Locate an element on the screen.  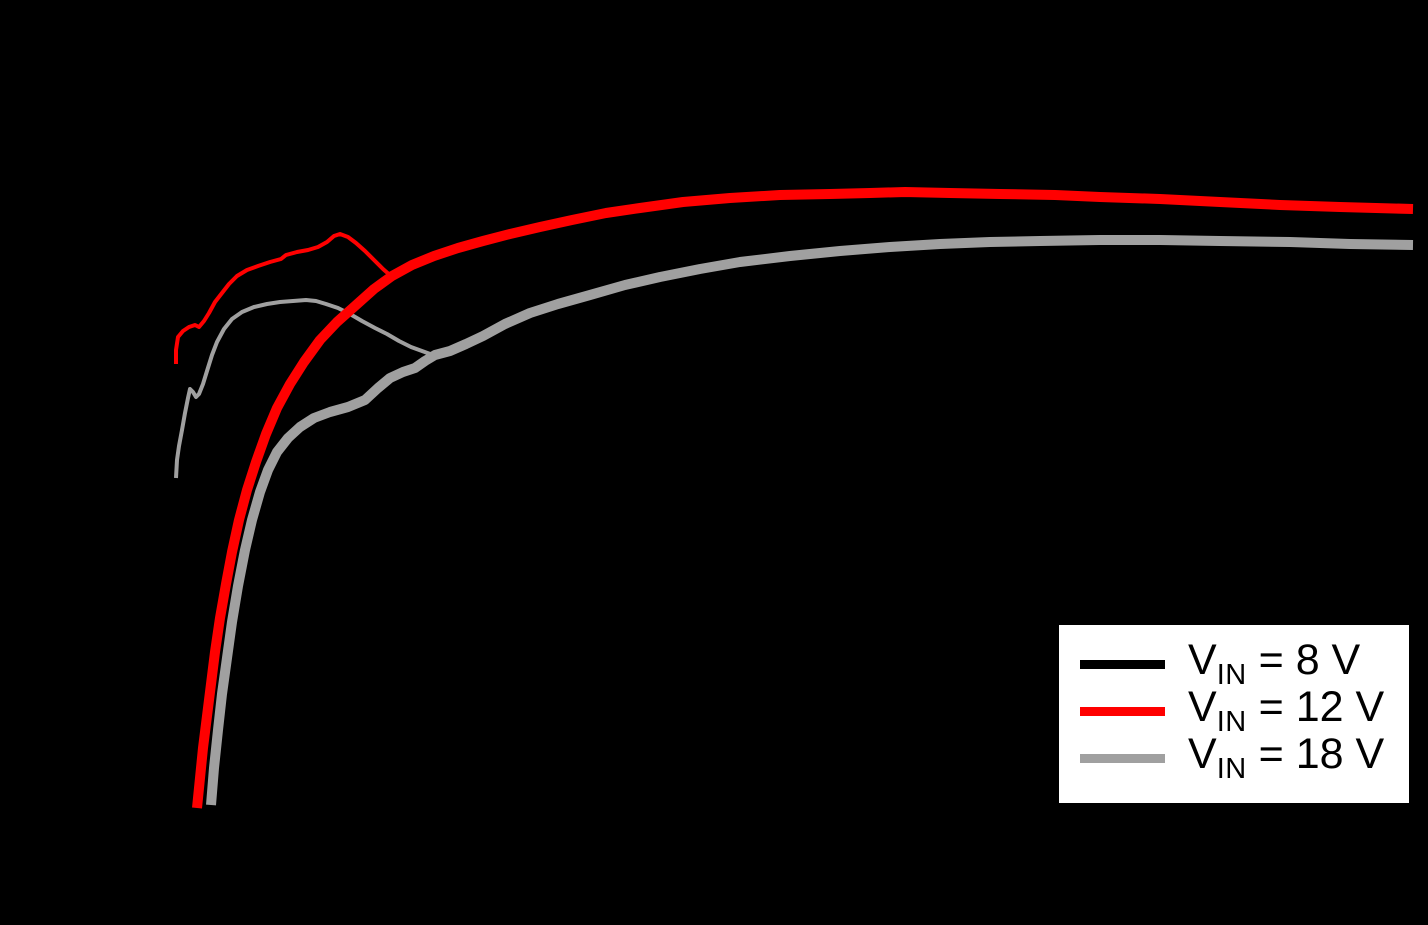
legend-row-vin-8v: VIN = 8 V is located at coordinates (1234, 664).